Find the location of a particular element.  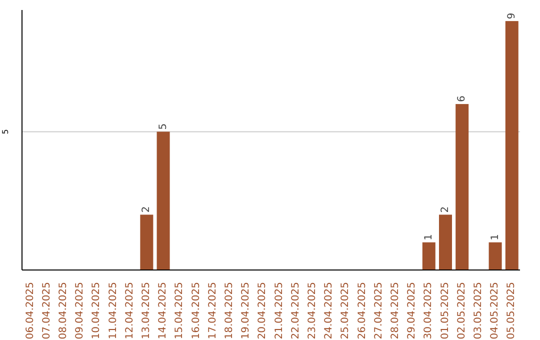

x-tick-label: 30.04.2025 is located at coordinates (428, 311).